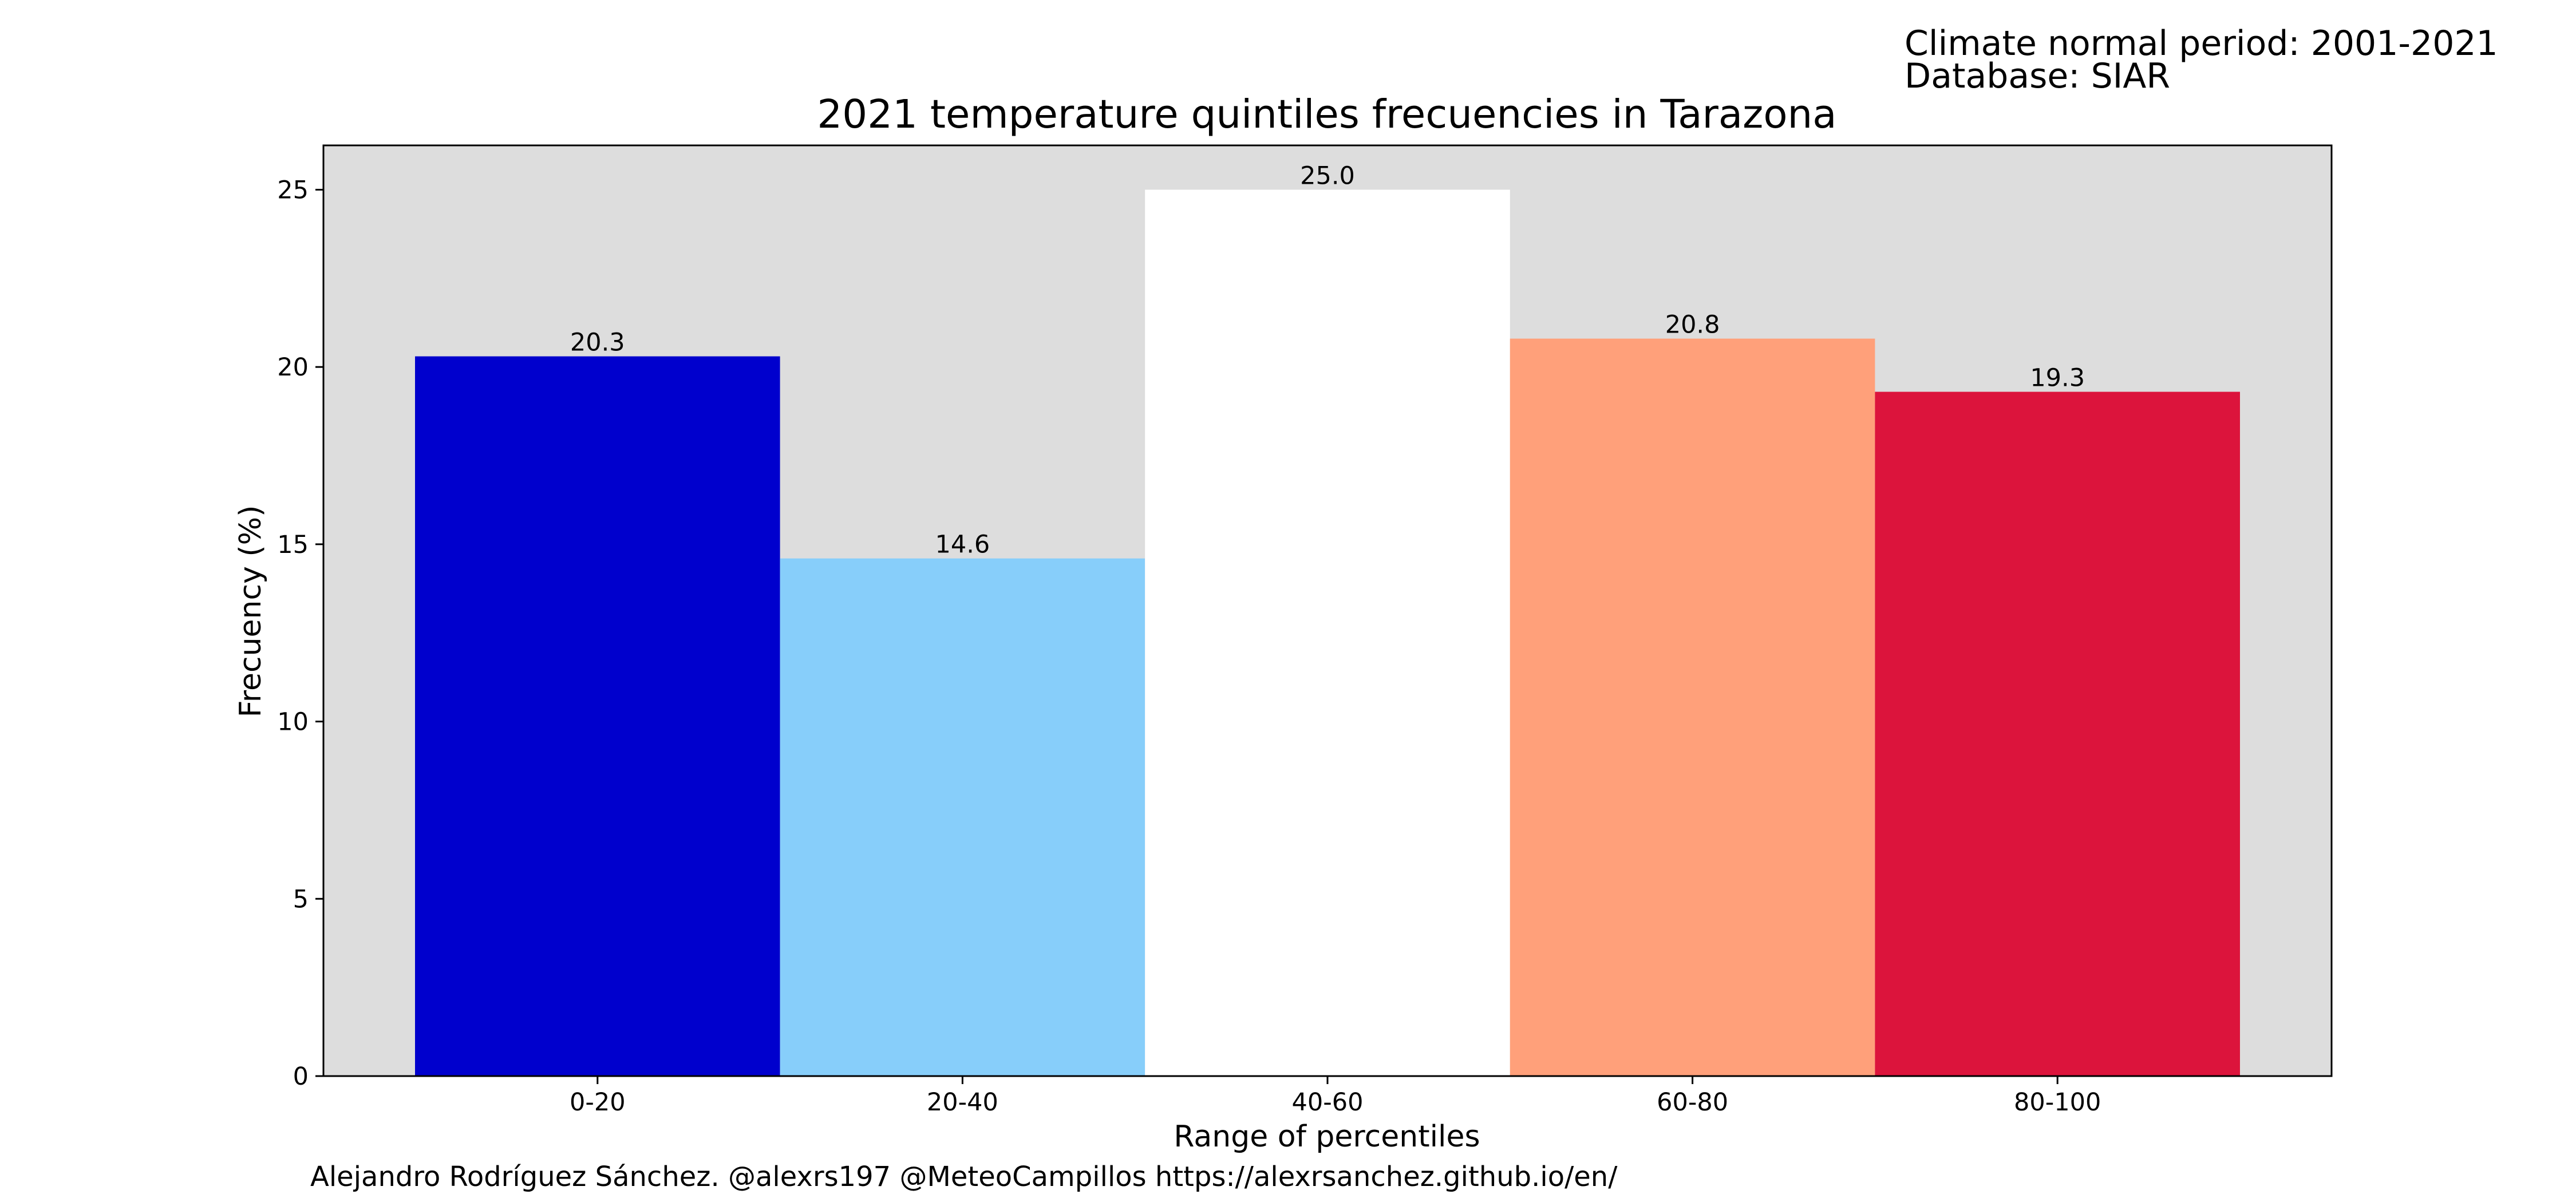 This screenshot has width=2576, height=1202. What do you see at coordinates (2037, 76) in the screenshot?
I see `database-label: Database: SIAR` at bounding box center [2037, 76].